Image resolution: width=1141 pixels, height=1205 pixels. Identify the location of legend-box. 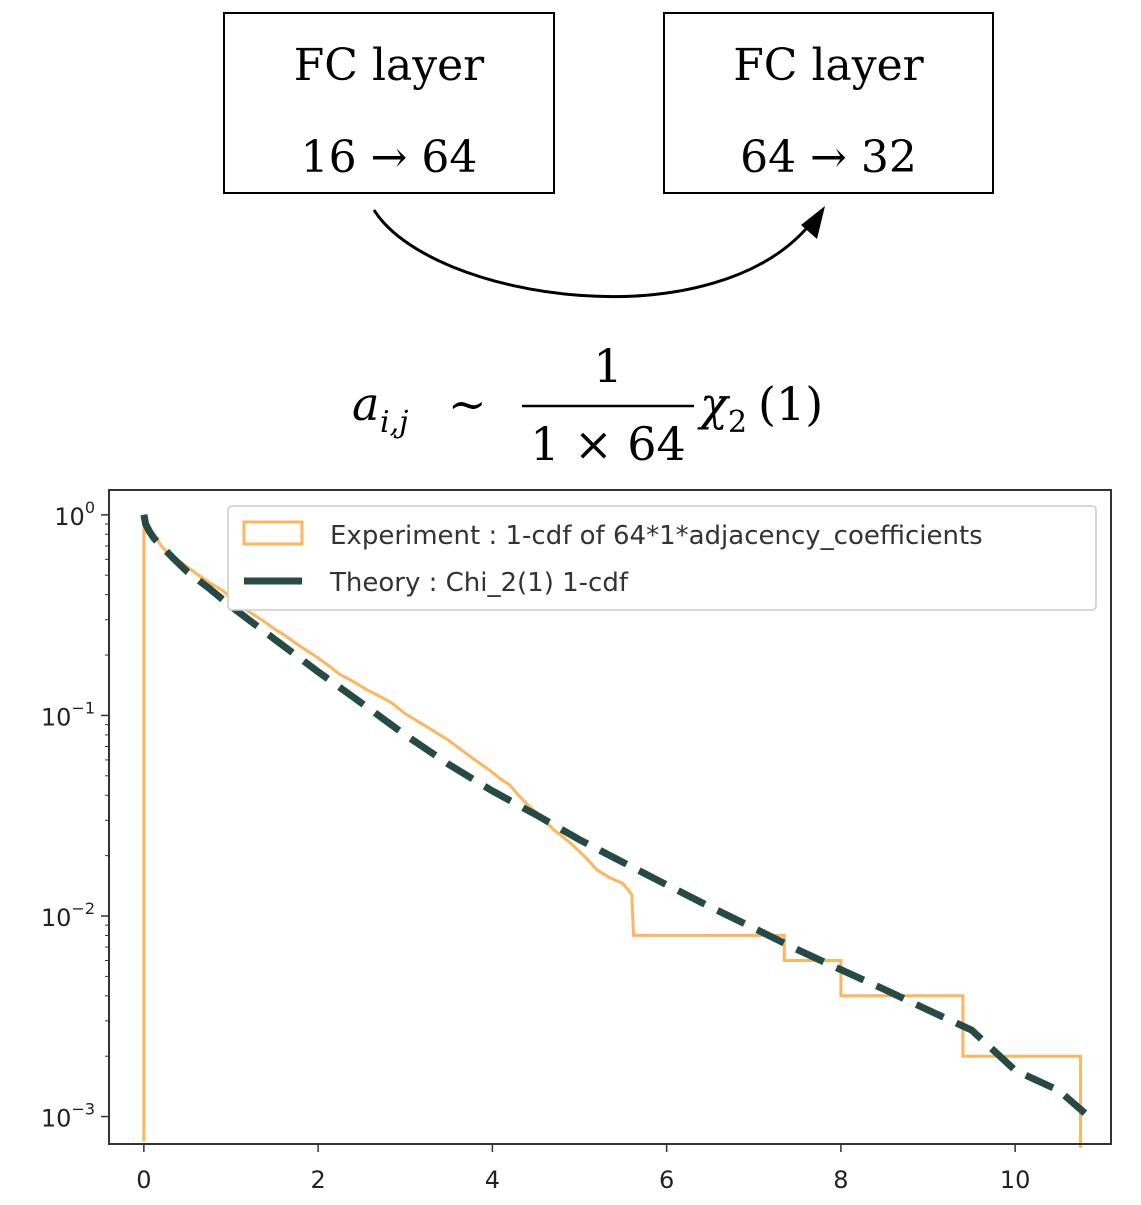
(662, 558).